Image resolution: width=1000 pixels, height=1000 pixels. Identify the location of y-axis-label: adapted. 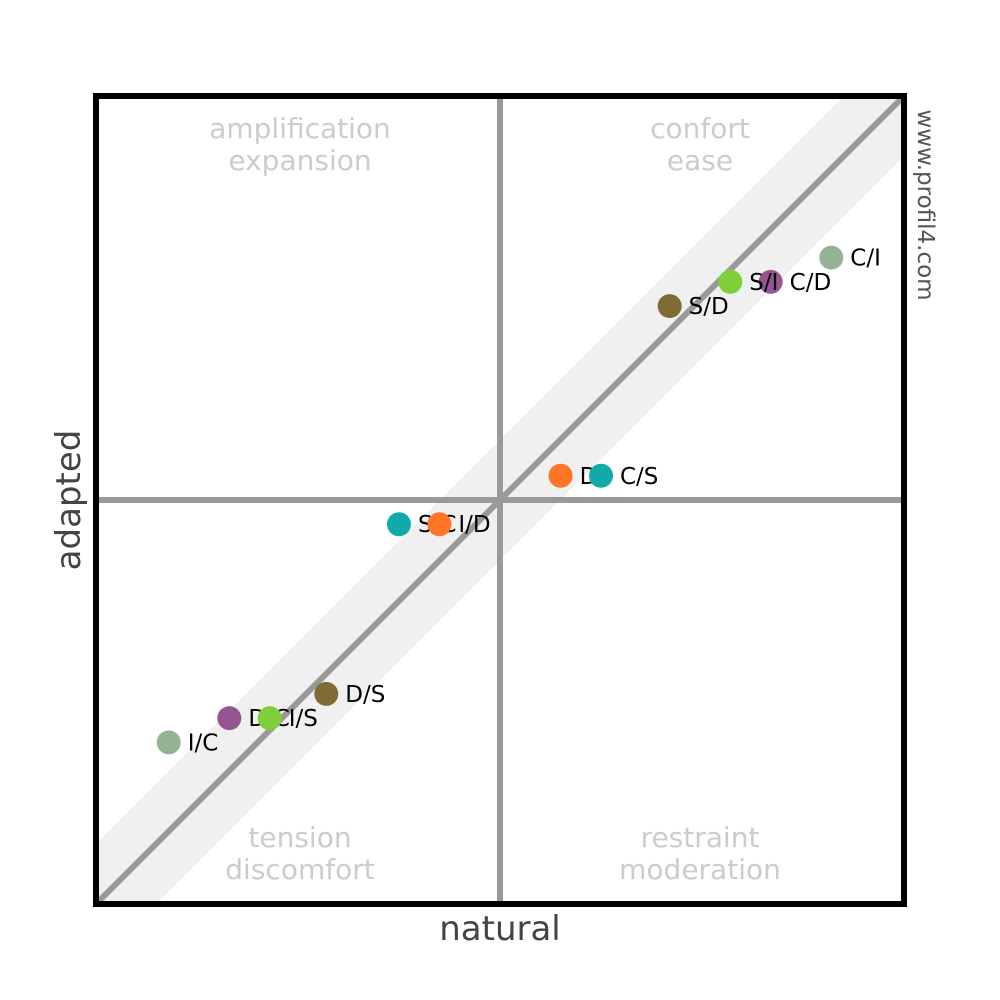
(69, 500).